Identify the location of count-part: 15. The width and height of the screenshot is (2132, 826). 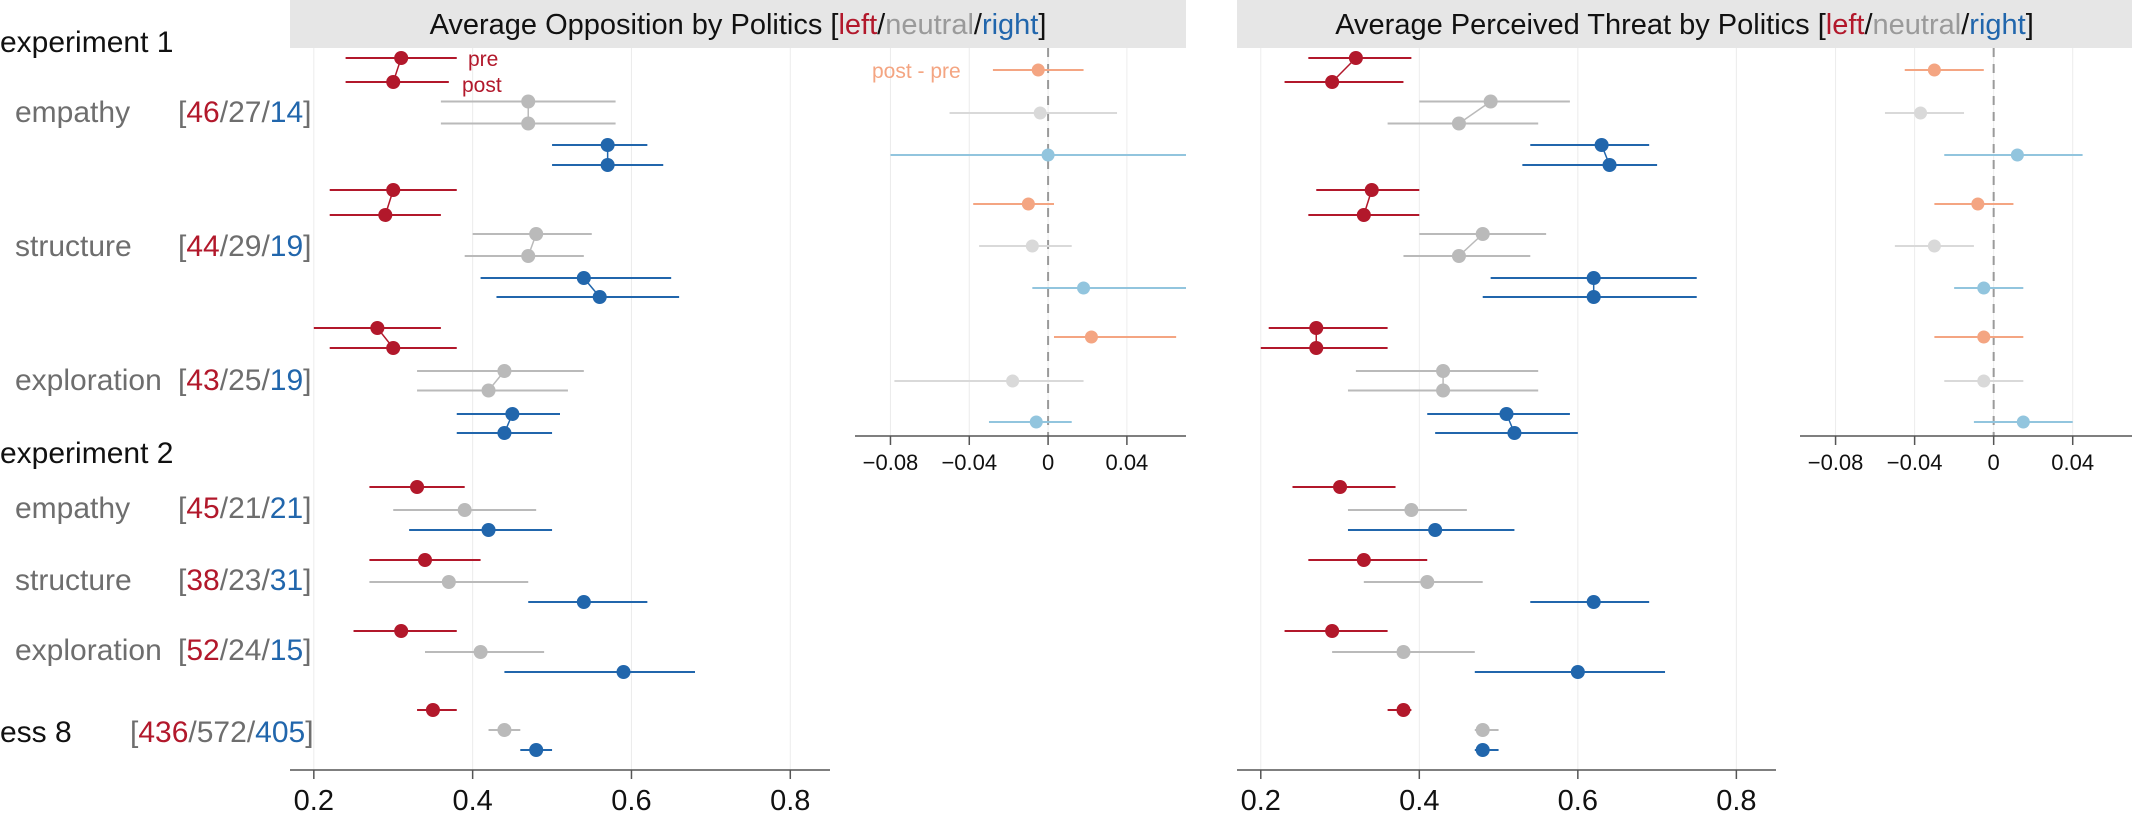
(286, 650).